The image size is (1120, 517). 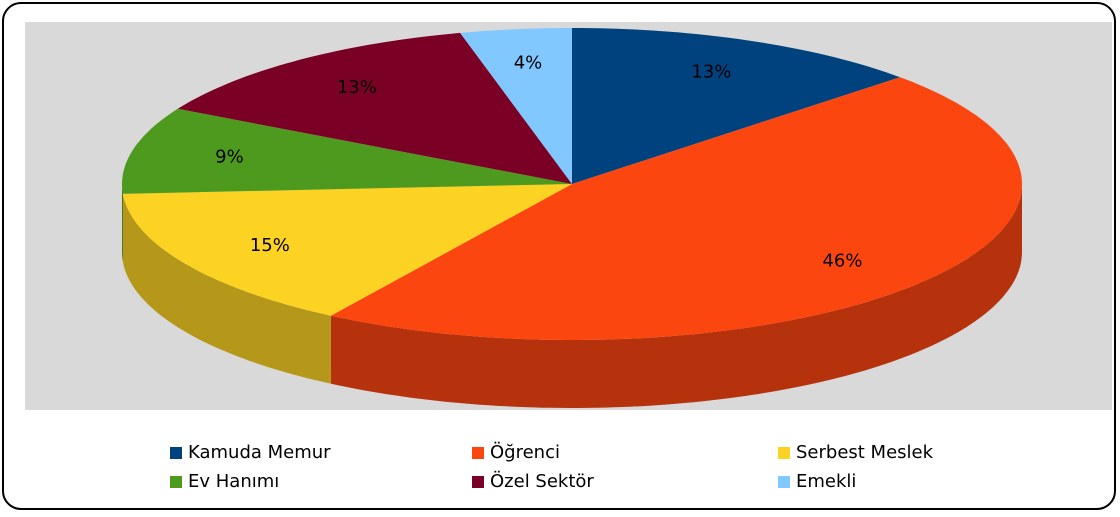 What do you see at coordinates (525, 452) in the screenshot?
I see `legend-label: Öğrenci` at bounding box center [525, 452].